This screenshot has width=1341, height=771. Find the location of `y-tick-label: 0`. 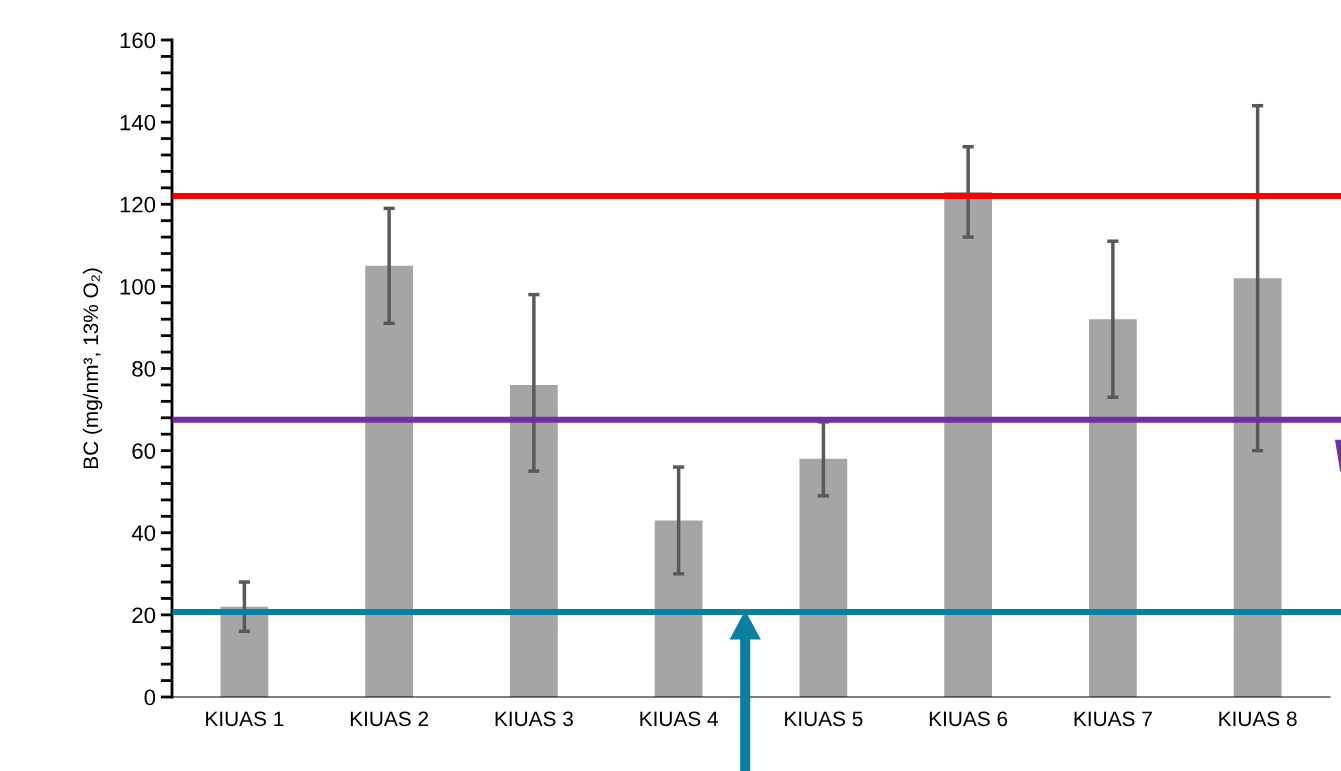

y-tick-label: 0 is located at coordinates (150, 697).